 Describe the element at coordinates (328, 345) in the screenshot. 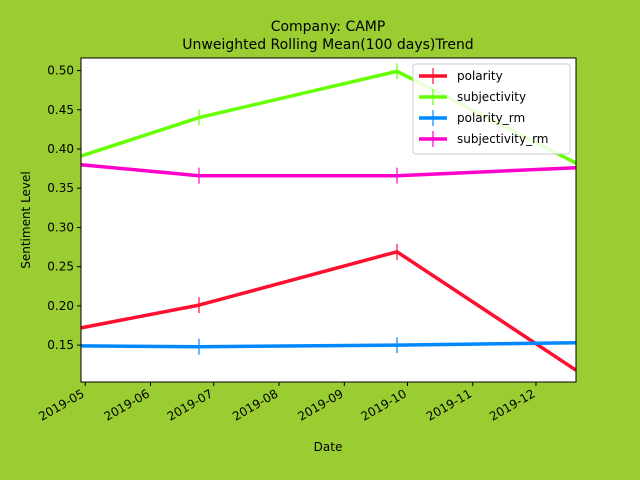

I see `series-line-polarity_rm` at that location.